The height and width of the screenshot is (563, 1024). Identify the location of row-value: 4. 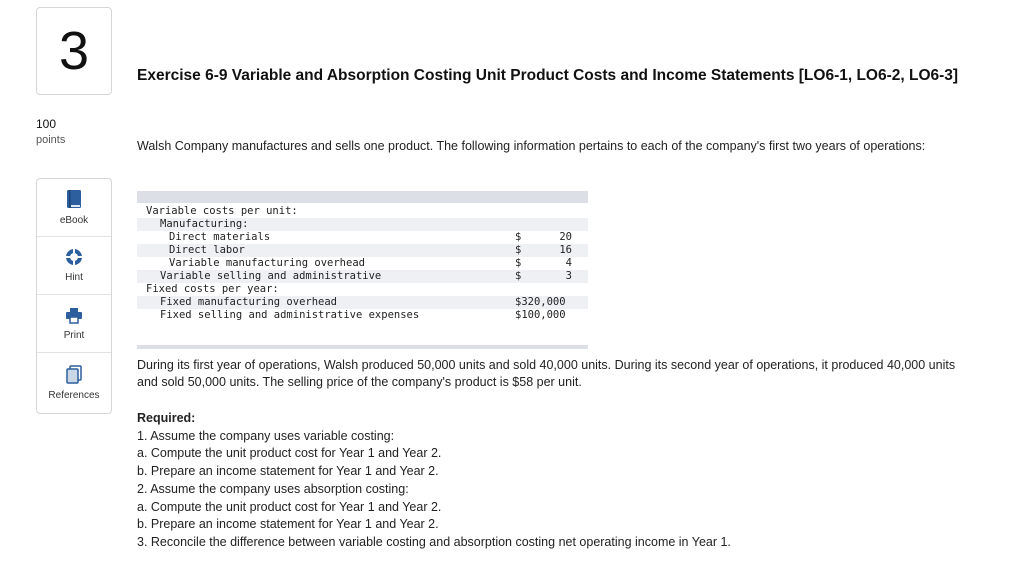
(568, 263).